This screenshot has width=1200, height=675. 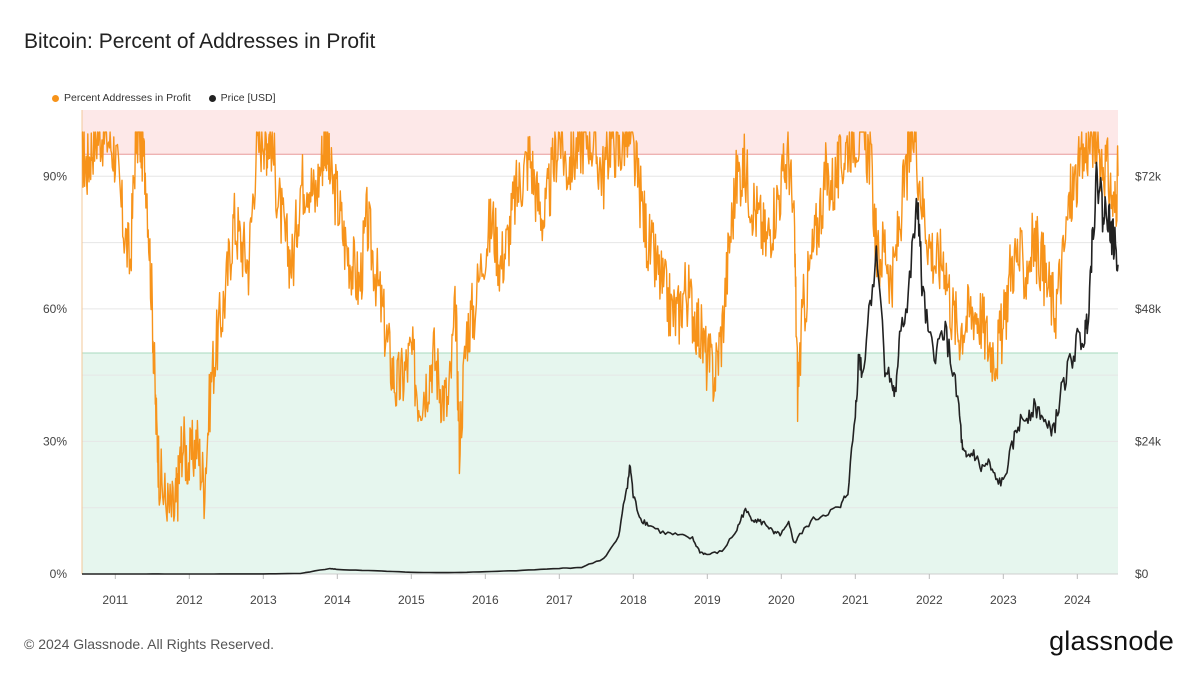 What do you see at coordinates (212, 98) in the screenshot?
I see `legend-dot-price` at bounding box center [212, 98].